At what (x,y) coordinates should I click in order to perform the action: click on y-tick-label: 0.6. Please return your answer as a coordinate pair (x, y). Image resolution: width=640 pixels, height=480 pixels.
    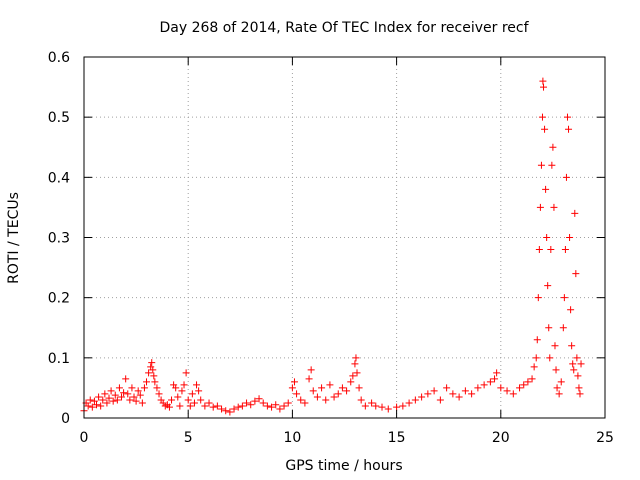
    Looking at the image, I should click on (59, 58).